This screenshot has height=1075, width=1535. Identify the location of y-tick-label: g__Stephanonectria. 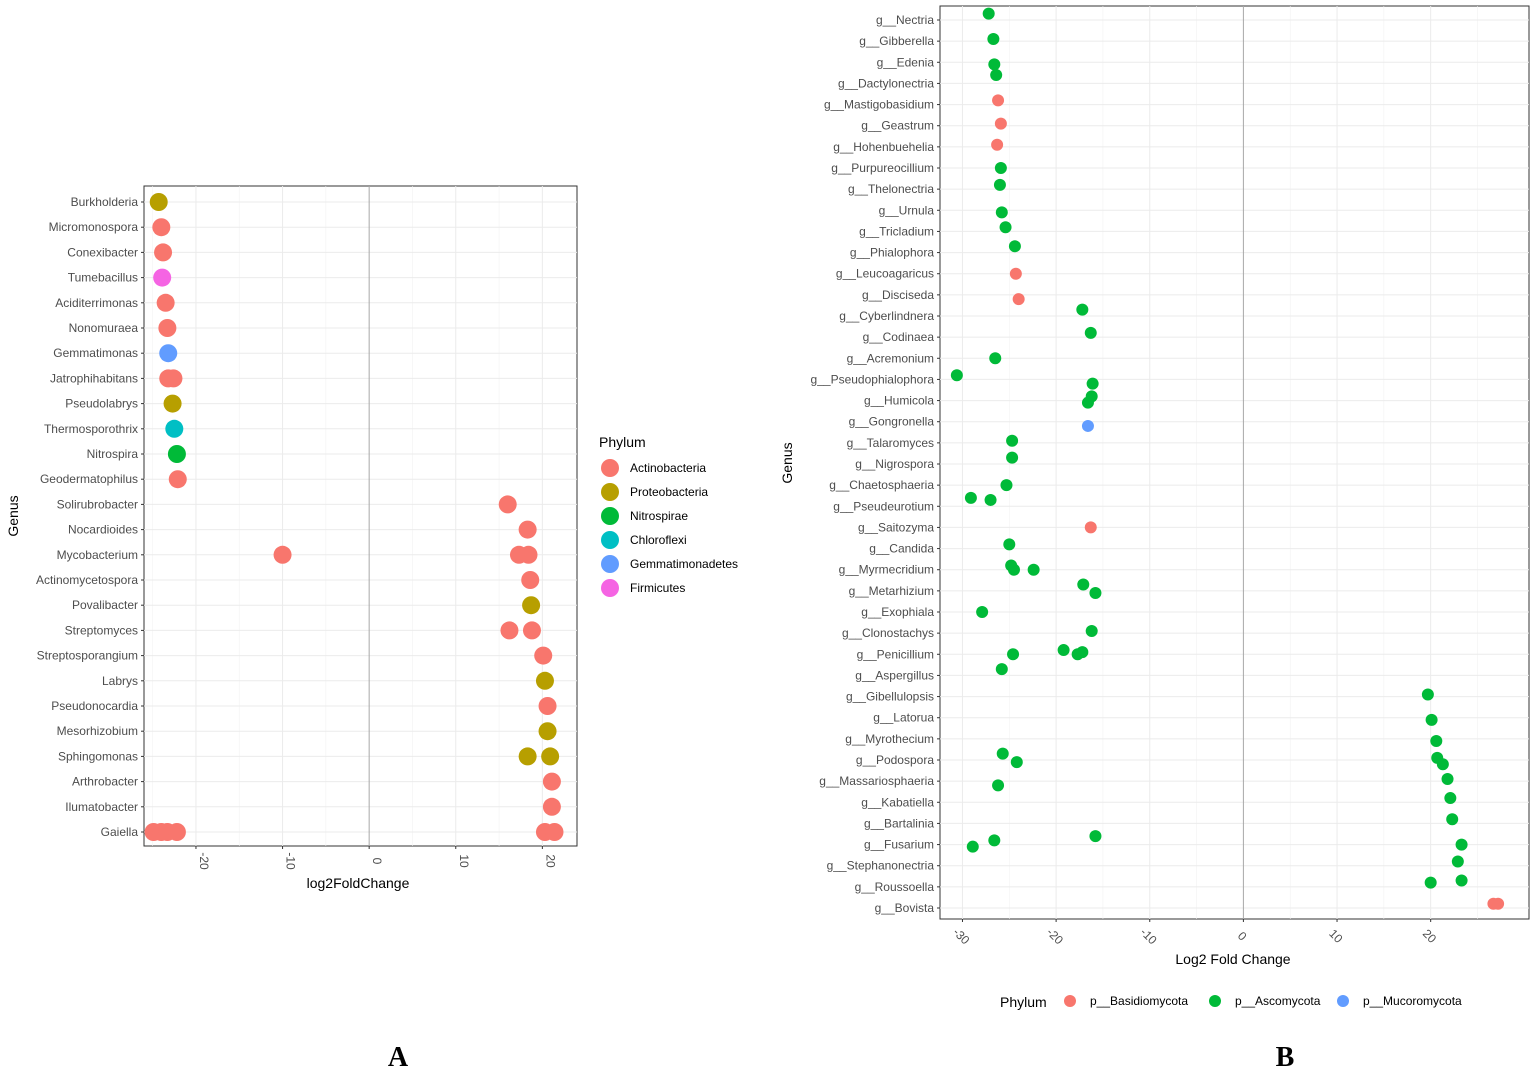
(881, 866).